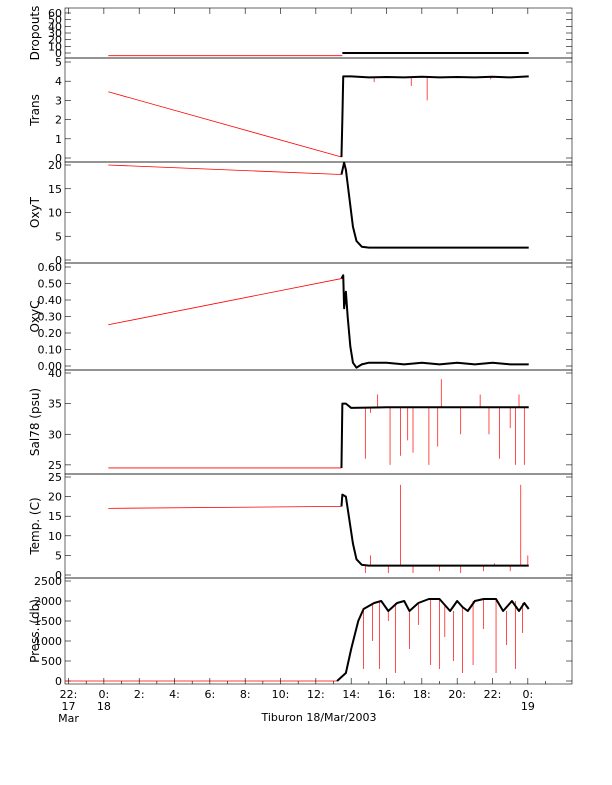 This screenshot has width=612, height=785. What do you see at coordinates (51, 661) in the screenshot?
I see `y-tick-label: 500` at bounding box center [51, 661].